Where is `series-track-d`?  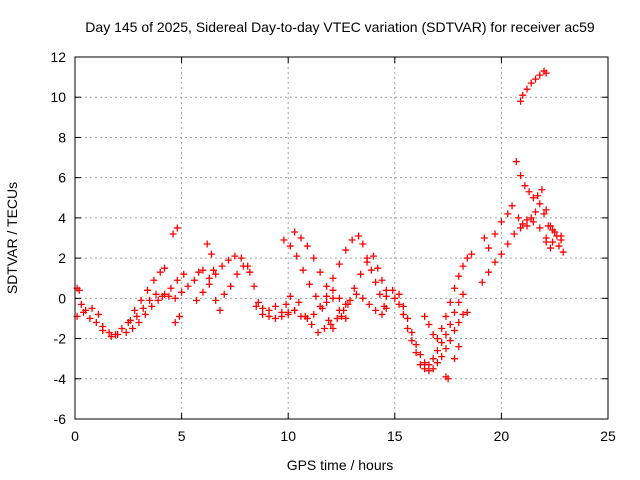 series-track-d is located at coordinates (246, 290).